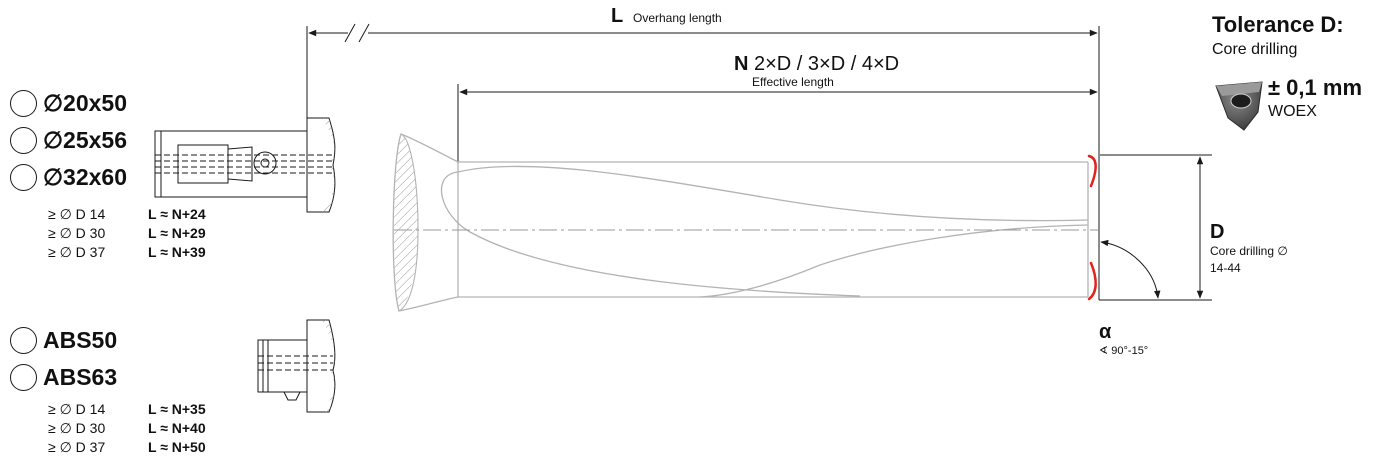 This screenshot has width=1373, height=469. Describe the element at coordinates (1239, 106) in the screenshot. I see `woex-insert-icon` at that location.